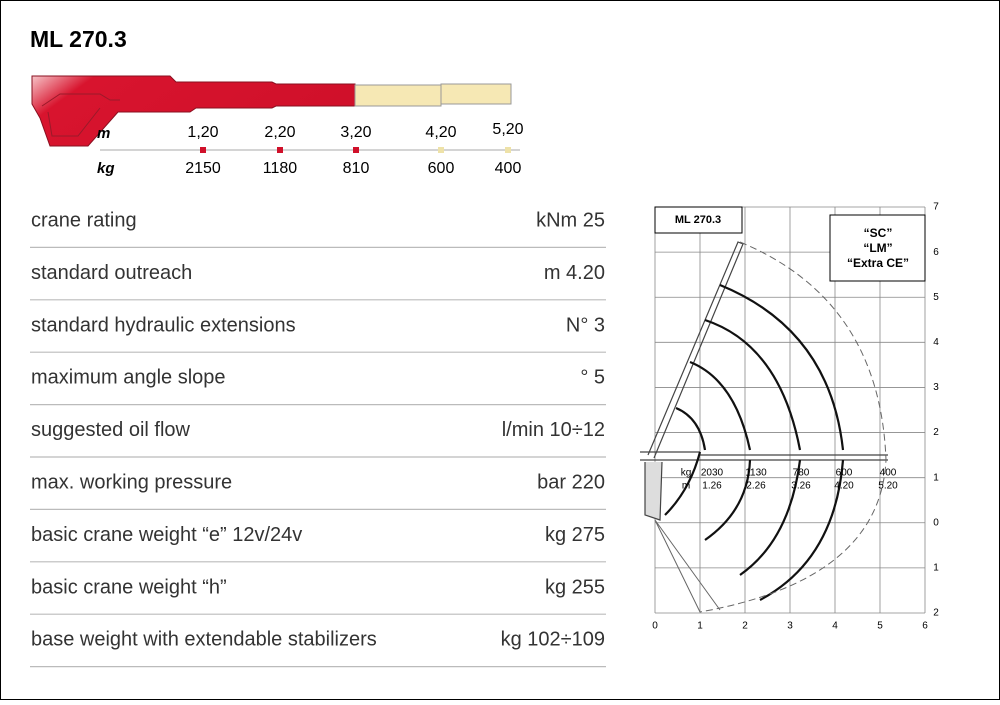 The width and height of the screenshot is (1000, 705). What do you see at coordinates (936, 252) in the screenshot?
I see `y-tick-label: 6` at bounding box center [936, 252].